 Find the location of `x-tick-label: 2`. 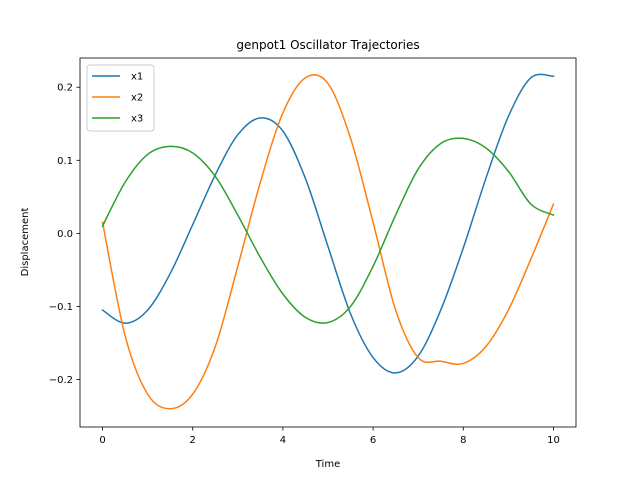

x-tick-label: 2 is located at coordinates (193, 440).